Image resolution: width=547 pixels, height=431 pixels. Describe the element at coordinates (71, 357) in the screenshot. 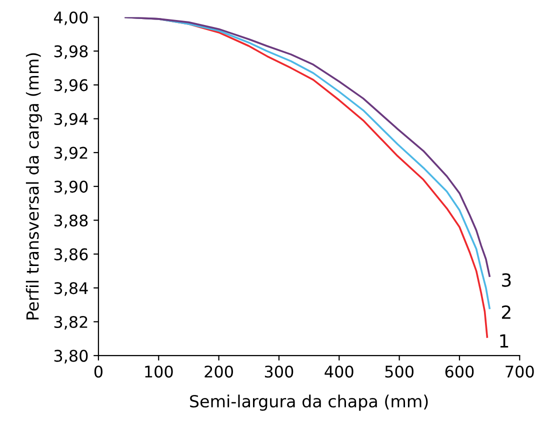

I see `y-tick-label: 3,80` at that location.